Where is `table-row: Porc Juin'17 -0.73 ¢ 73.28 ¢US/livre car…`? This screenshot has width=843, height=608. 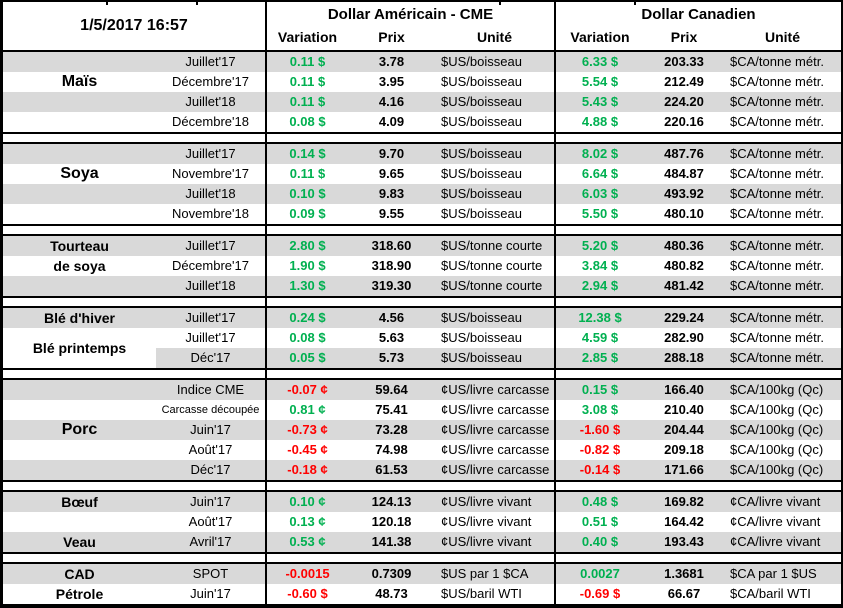 table-row: Porc Juin'17 -0.73 ¢ 73.28 ¢US/livre car… is located at coordinates (422, 430).